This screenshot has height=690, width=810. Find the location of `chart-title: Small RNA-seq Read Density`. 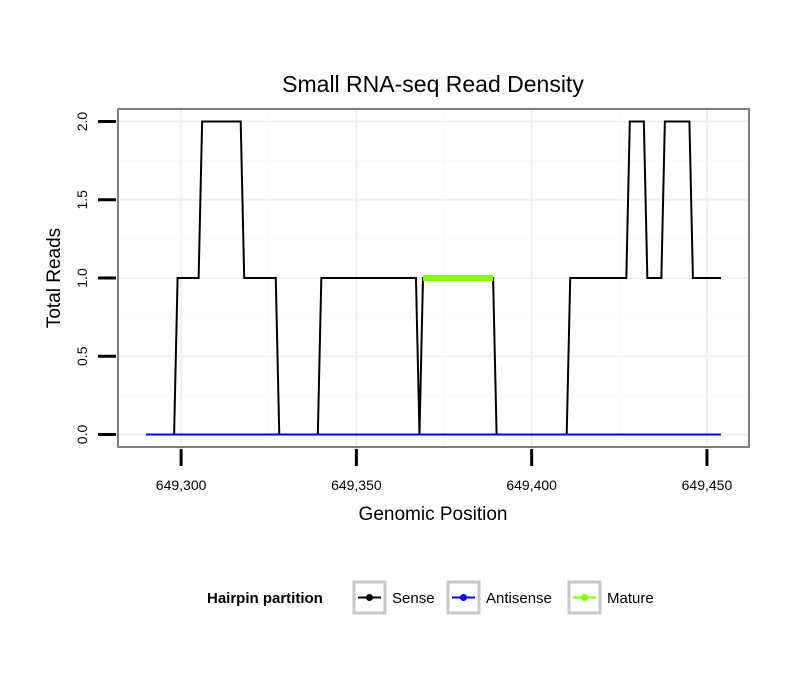

chart-title: Small RNA-seq Read Density is located at coordinates (433, 84).